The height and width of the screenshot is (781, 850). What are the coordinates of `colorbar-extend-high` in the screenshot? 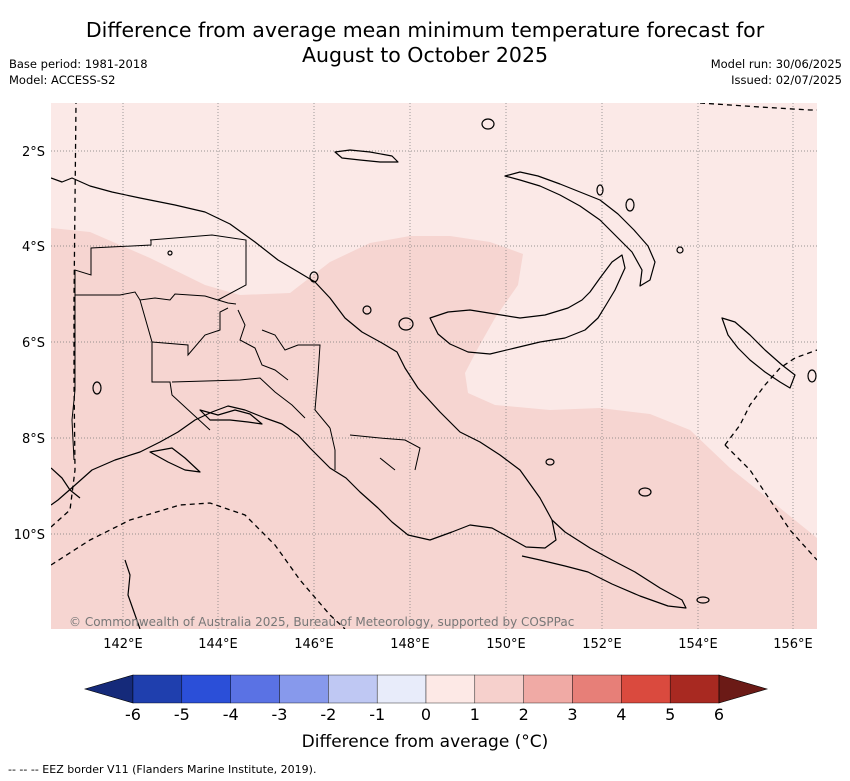 It's located at (743, 689).